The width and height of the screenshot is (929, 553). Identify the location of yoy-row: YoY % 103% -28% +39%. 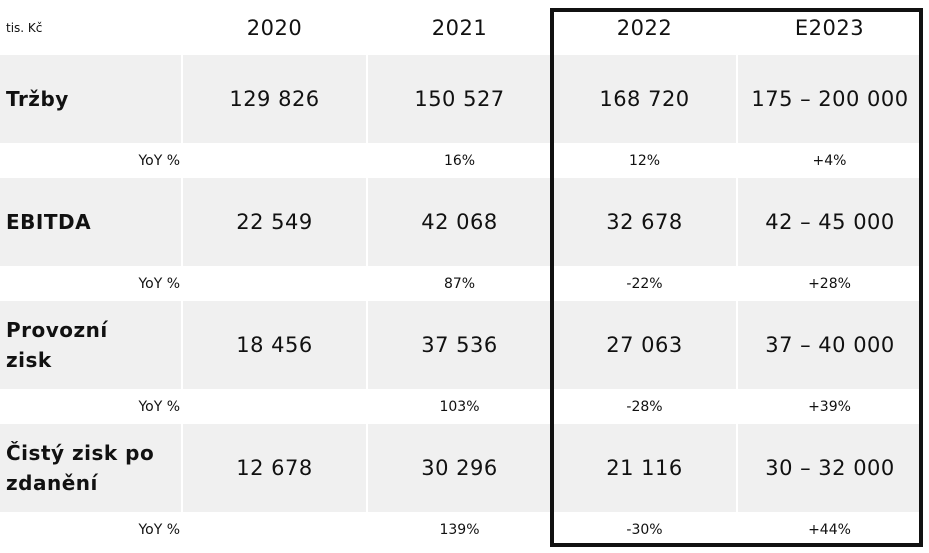
(461, 406).